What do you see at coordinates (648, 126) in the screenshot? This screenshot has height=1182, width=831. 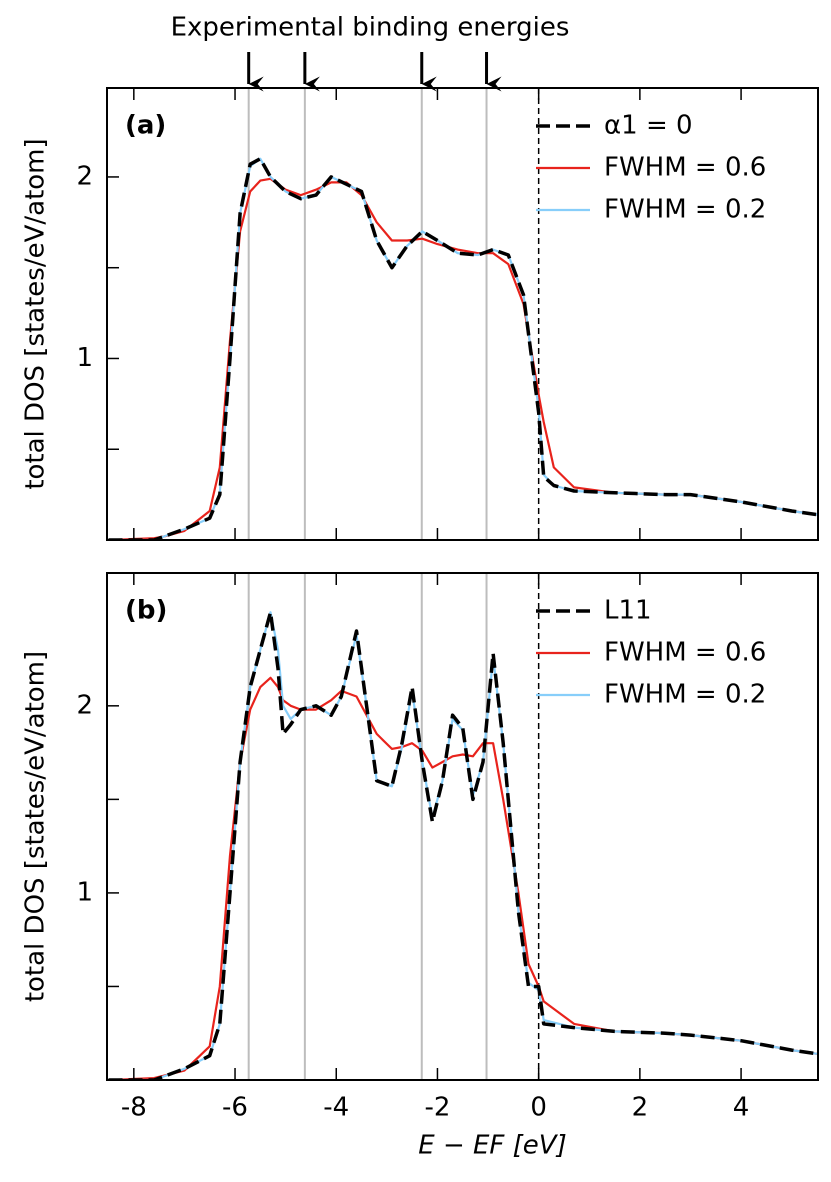 I see `legend-label: α1 = 0` at bounding box center [648, 126].